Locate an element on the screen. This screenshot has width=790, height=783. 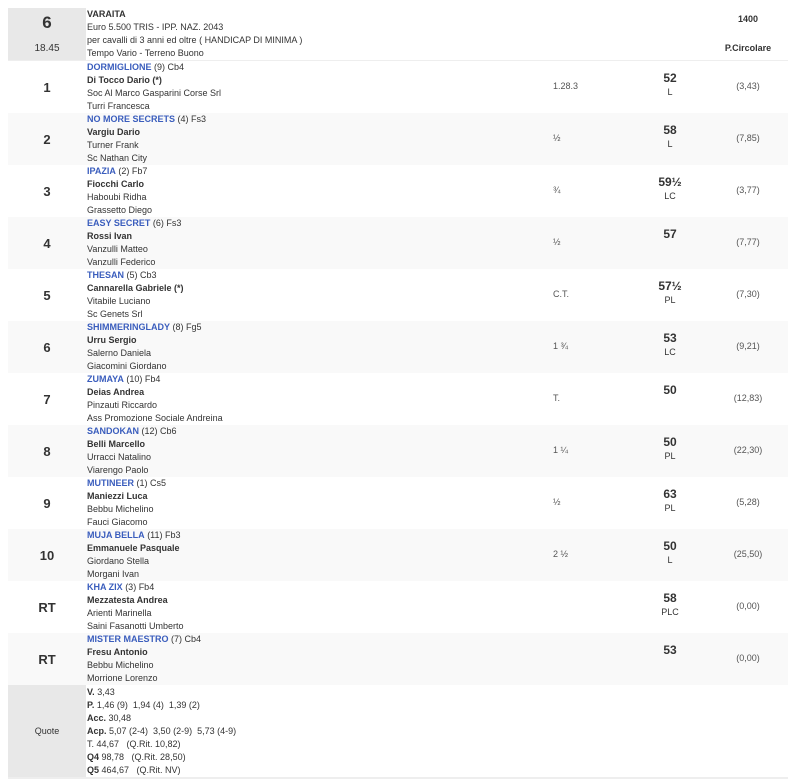
trainer-name: Vanzulli Federico is located at coordinates (121, 262).